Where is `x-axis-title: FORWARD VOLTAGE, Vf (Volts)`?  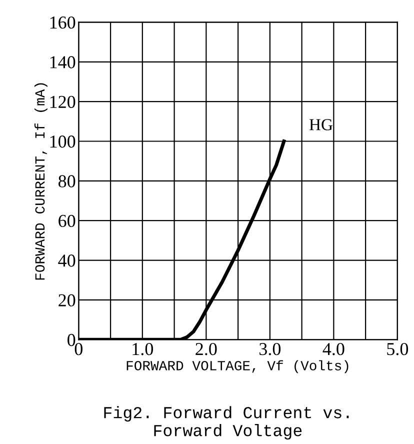
x-axis-title: FORWARD VOLTAGE, Vf (Volts) is located at coordinates (237, 367).